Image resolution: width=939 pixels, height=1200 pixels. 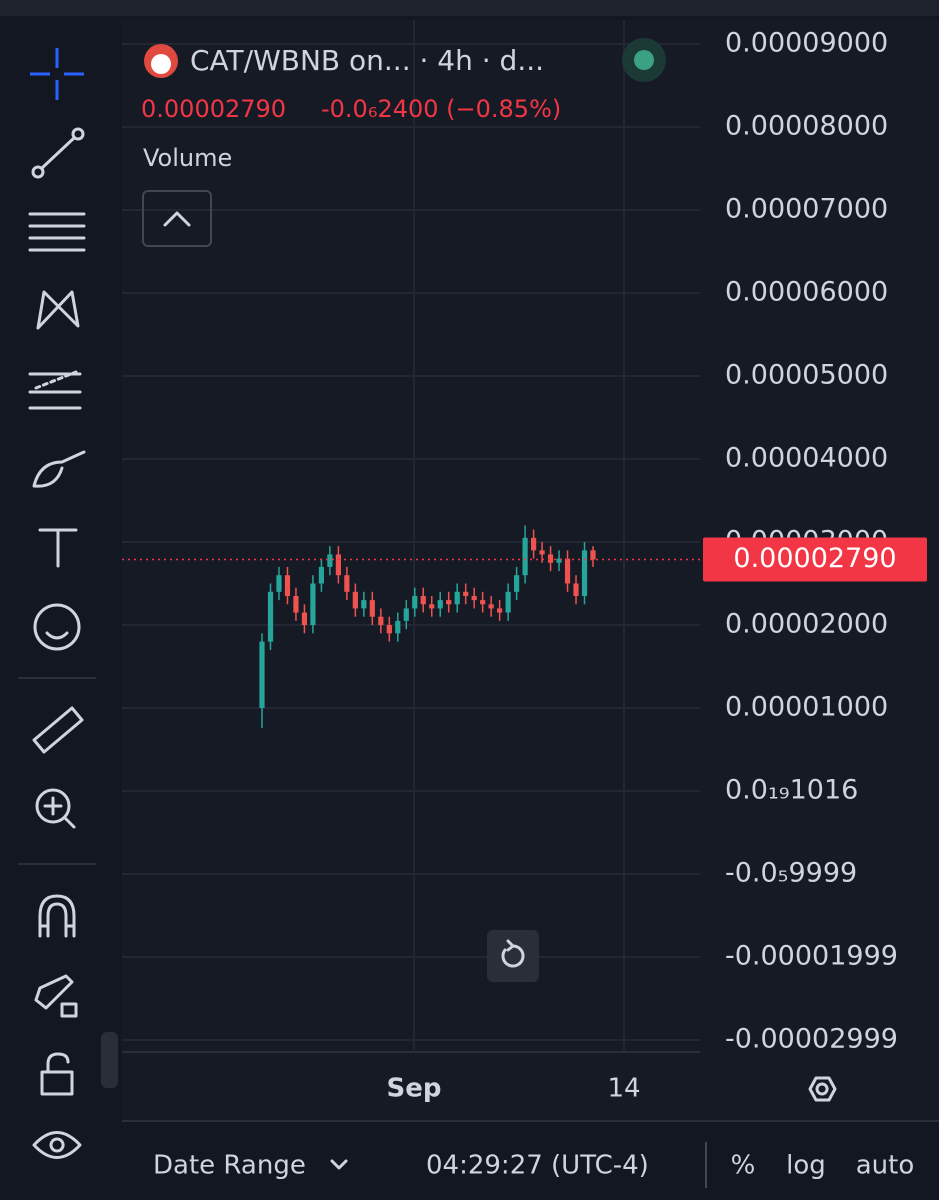 I want to click on y-tick-label: 0.0₁₉1016, so click(x=791, y=790).